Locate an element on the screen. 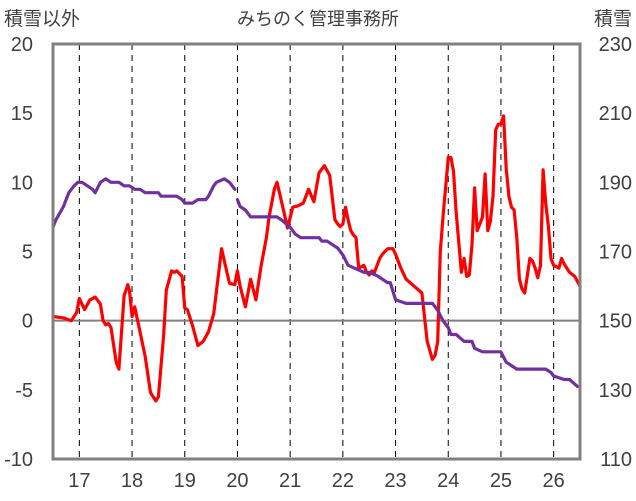 The height and width of the screenshot is (501, 636). snow-depth-line is located at coordinates (144, 203).